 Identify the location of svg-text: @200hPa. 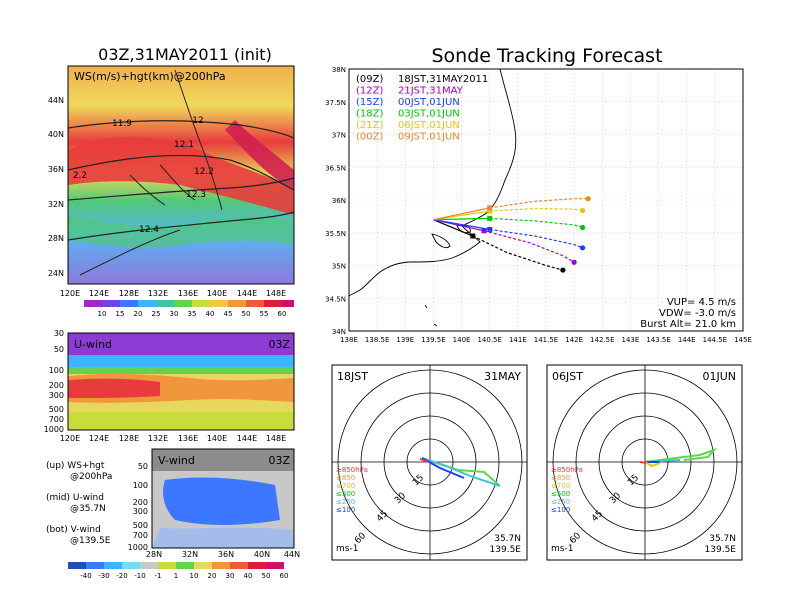
(91, 477).